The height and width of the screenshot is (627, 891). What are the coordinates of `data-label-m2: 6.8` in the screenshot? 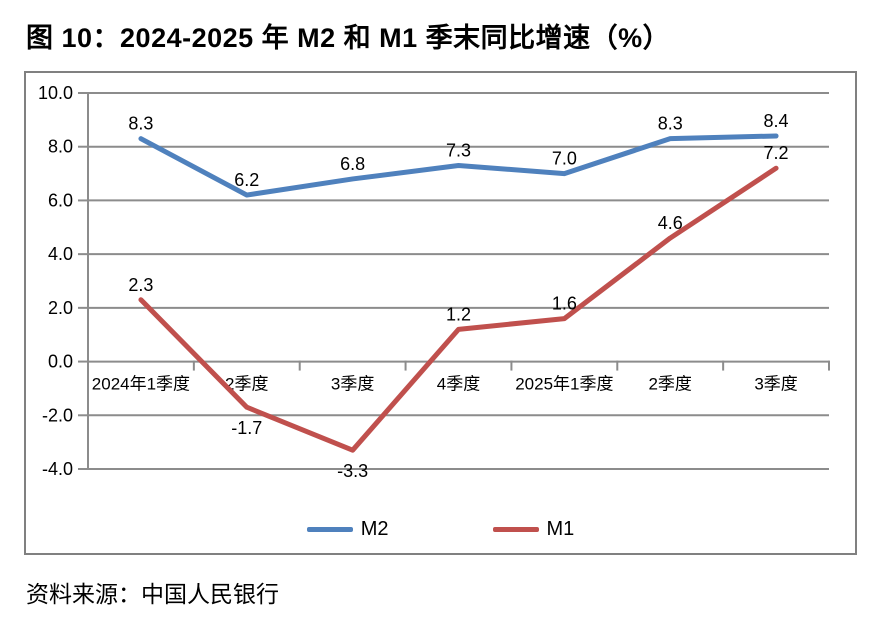 It's located at (352, 164).